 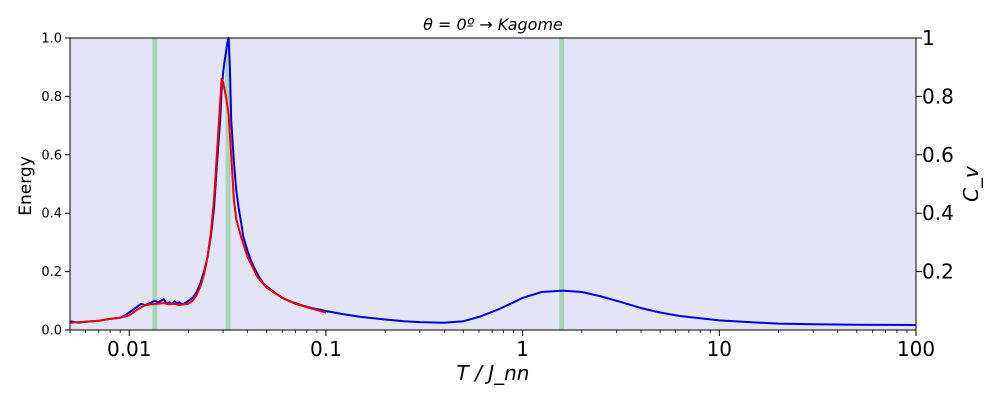 What do you see at coordinates (51, 331) in the screenshot?
I see `y-left-tick-label-0: 0.0` at bounding box center [51, 331].